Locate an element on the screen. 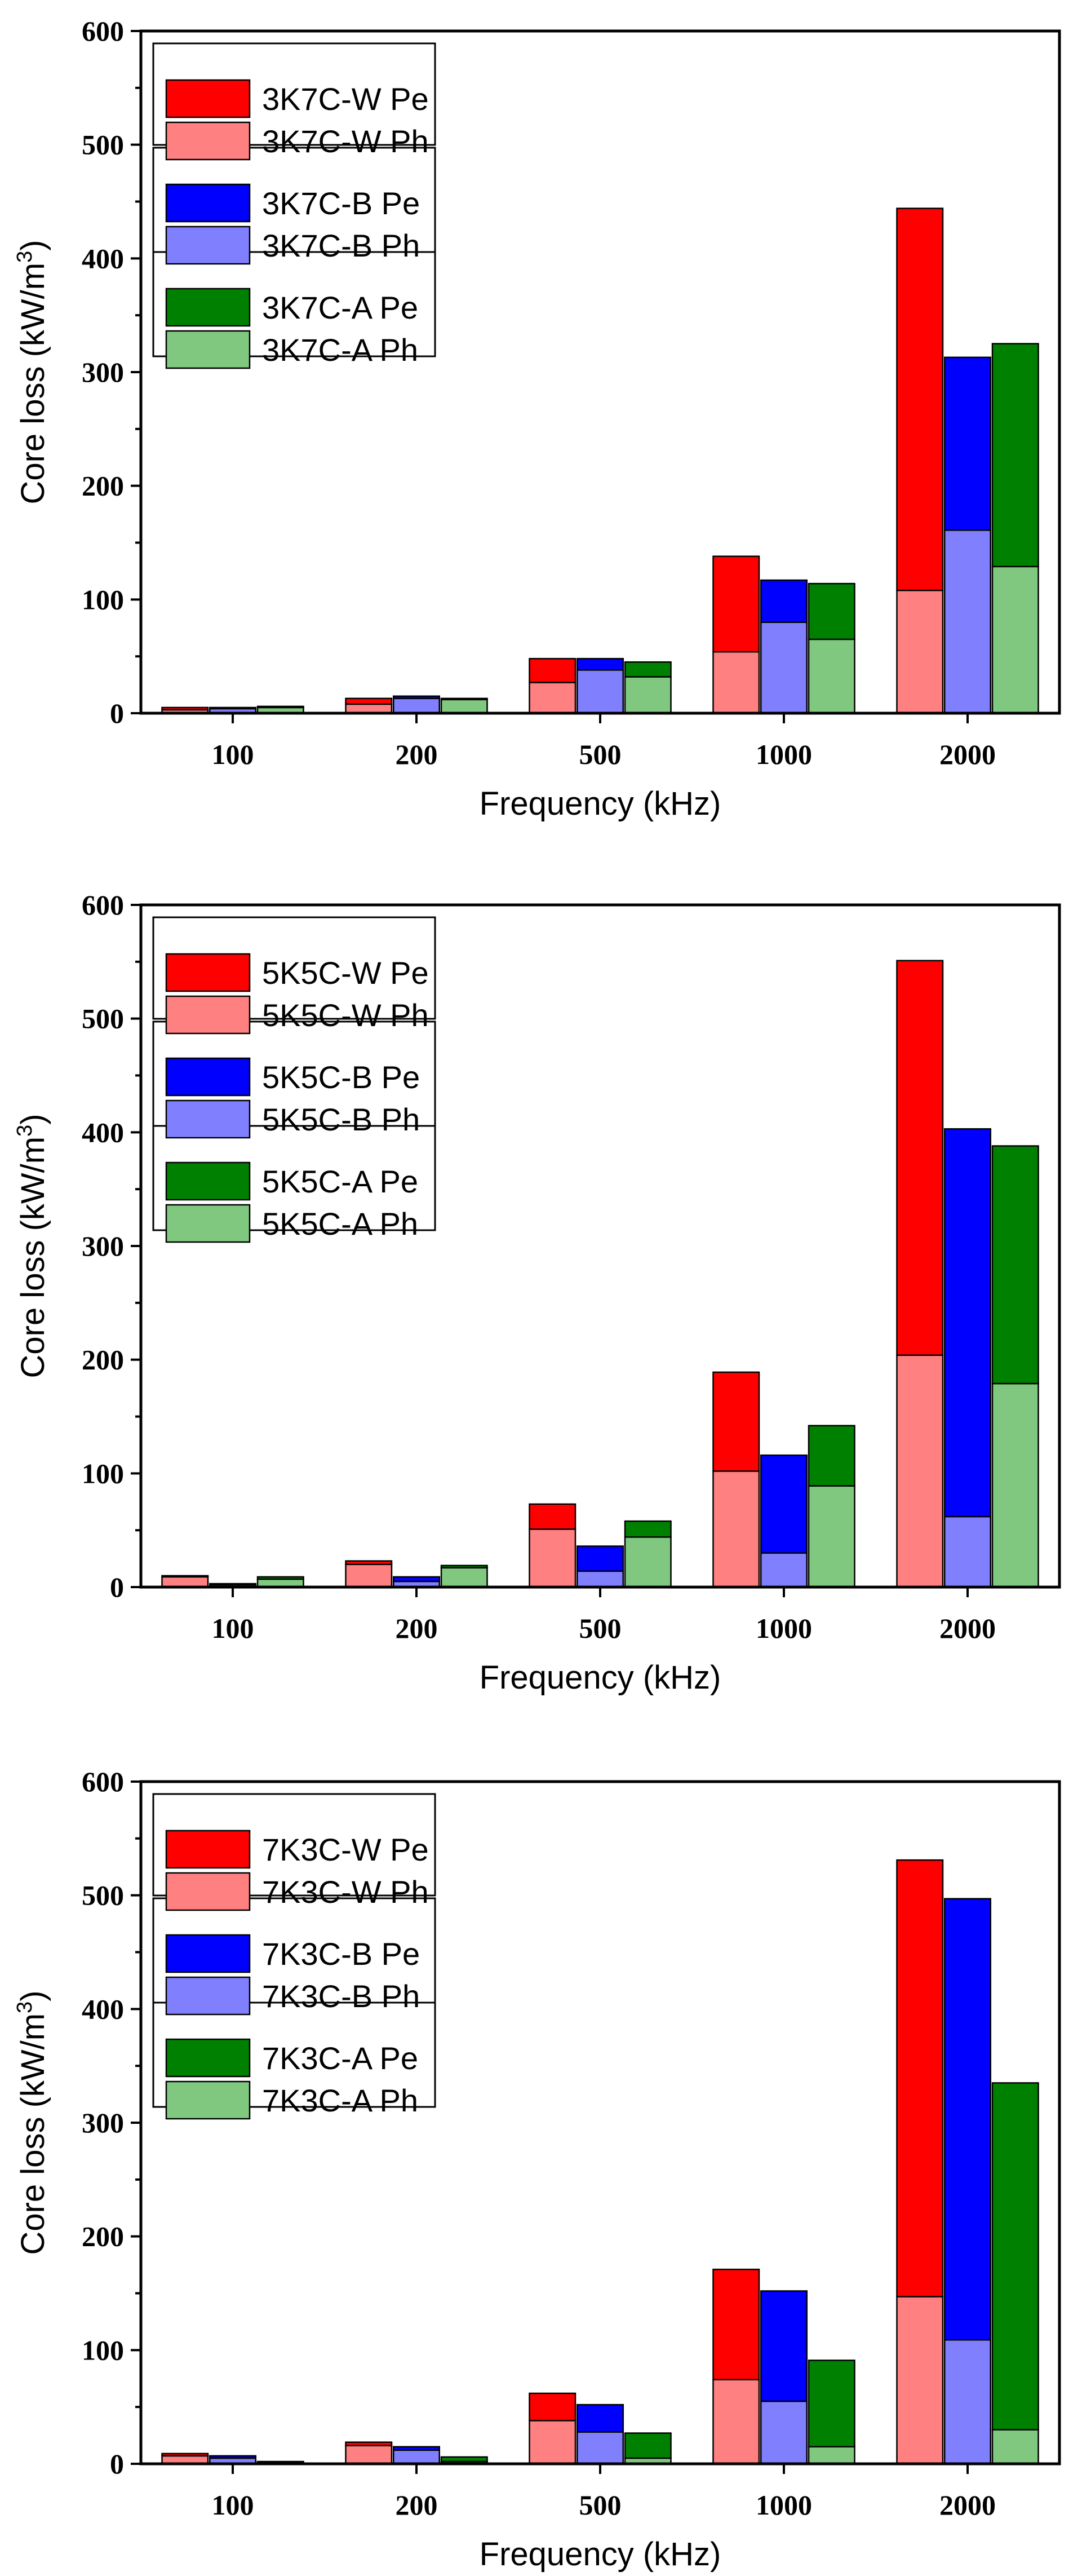 This screenshot has width=1082, height=2576. y-tick-label: 300 is located at coordinates (103, 372).